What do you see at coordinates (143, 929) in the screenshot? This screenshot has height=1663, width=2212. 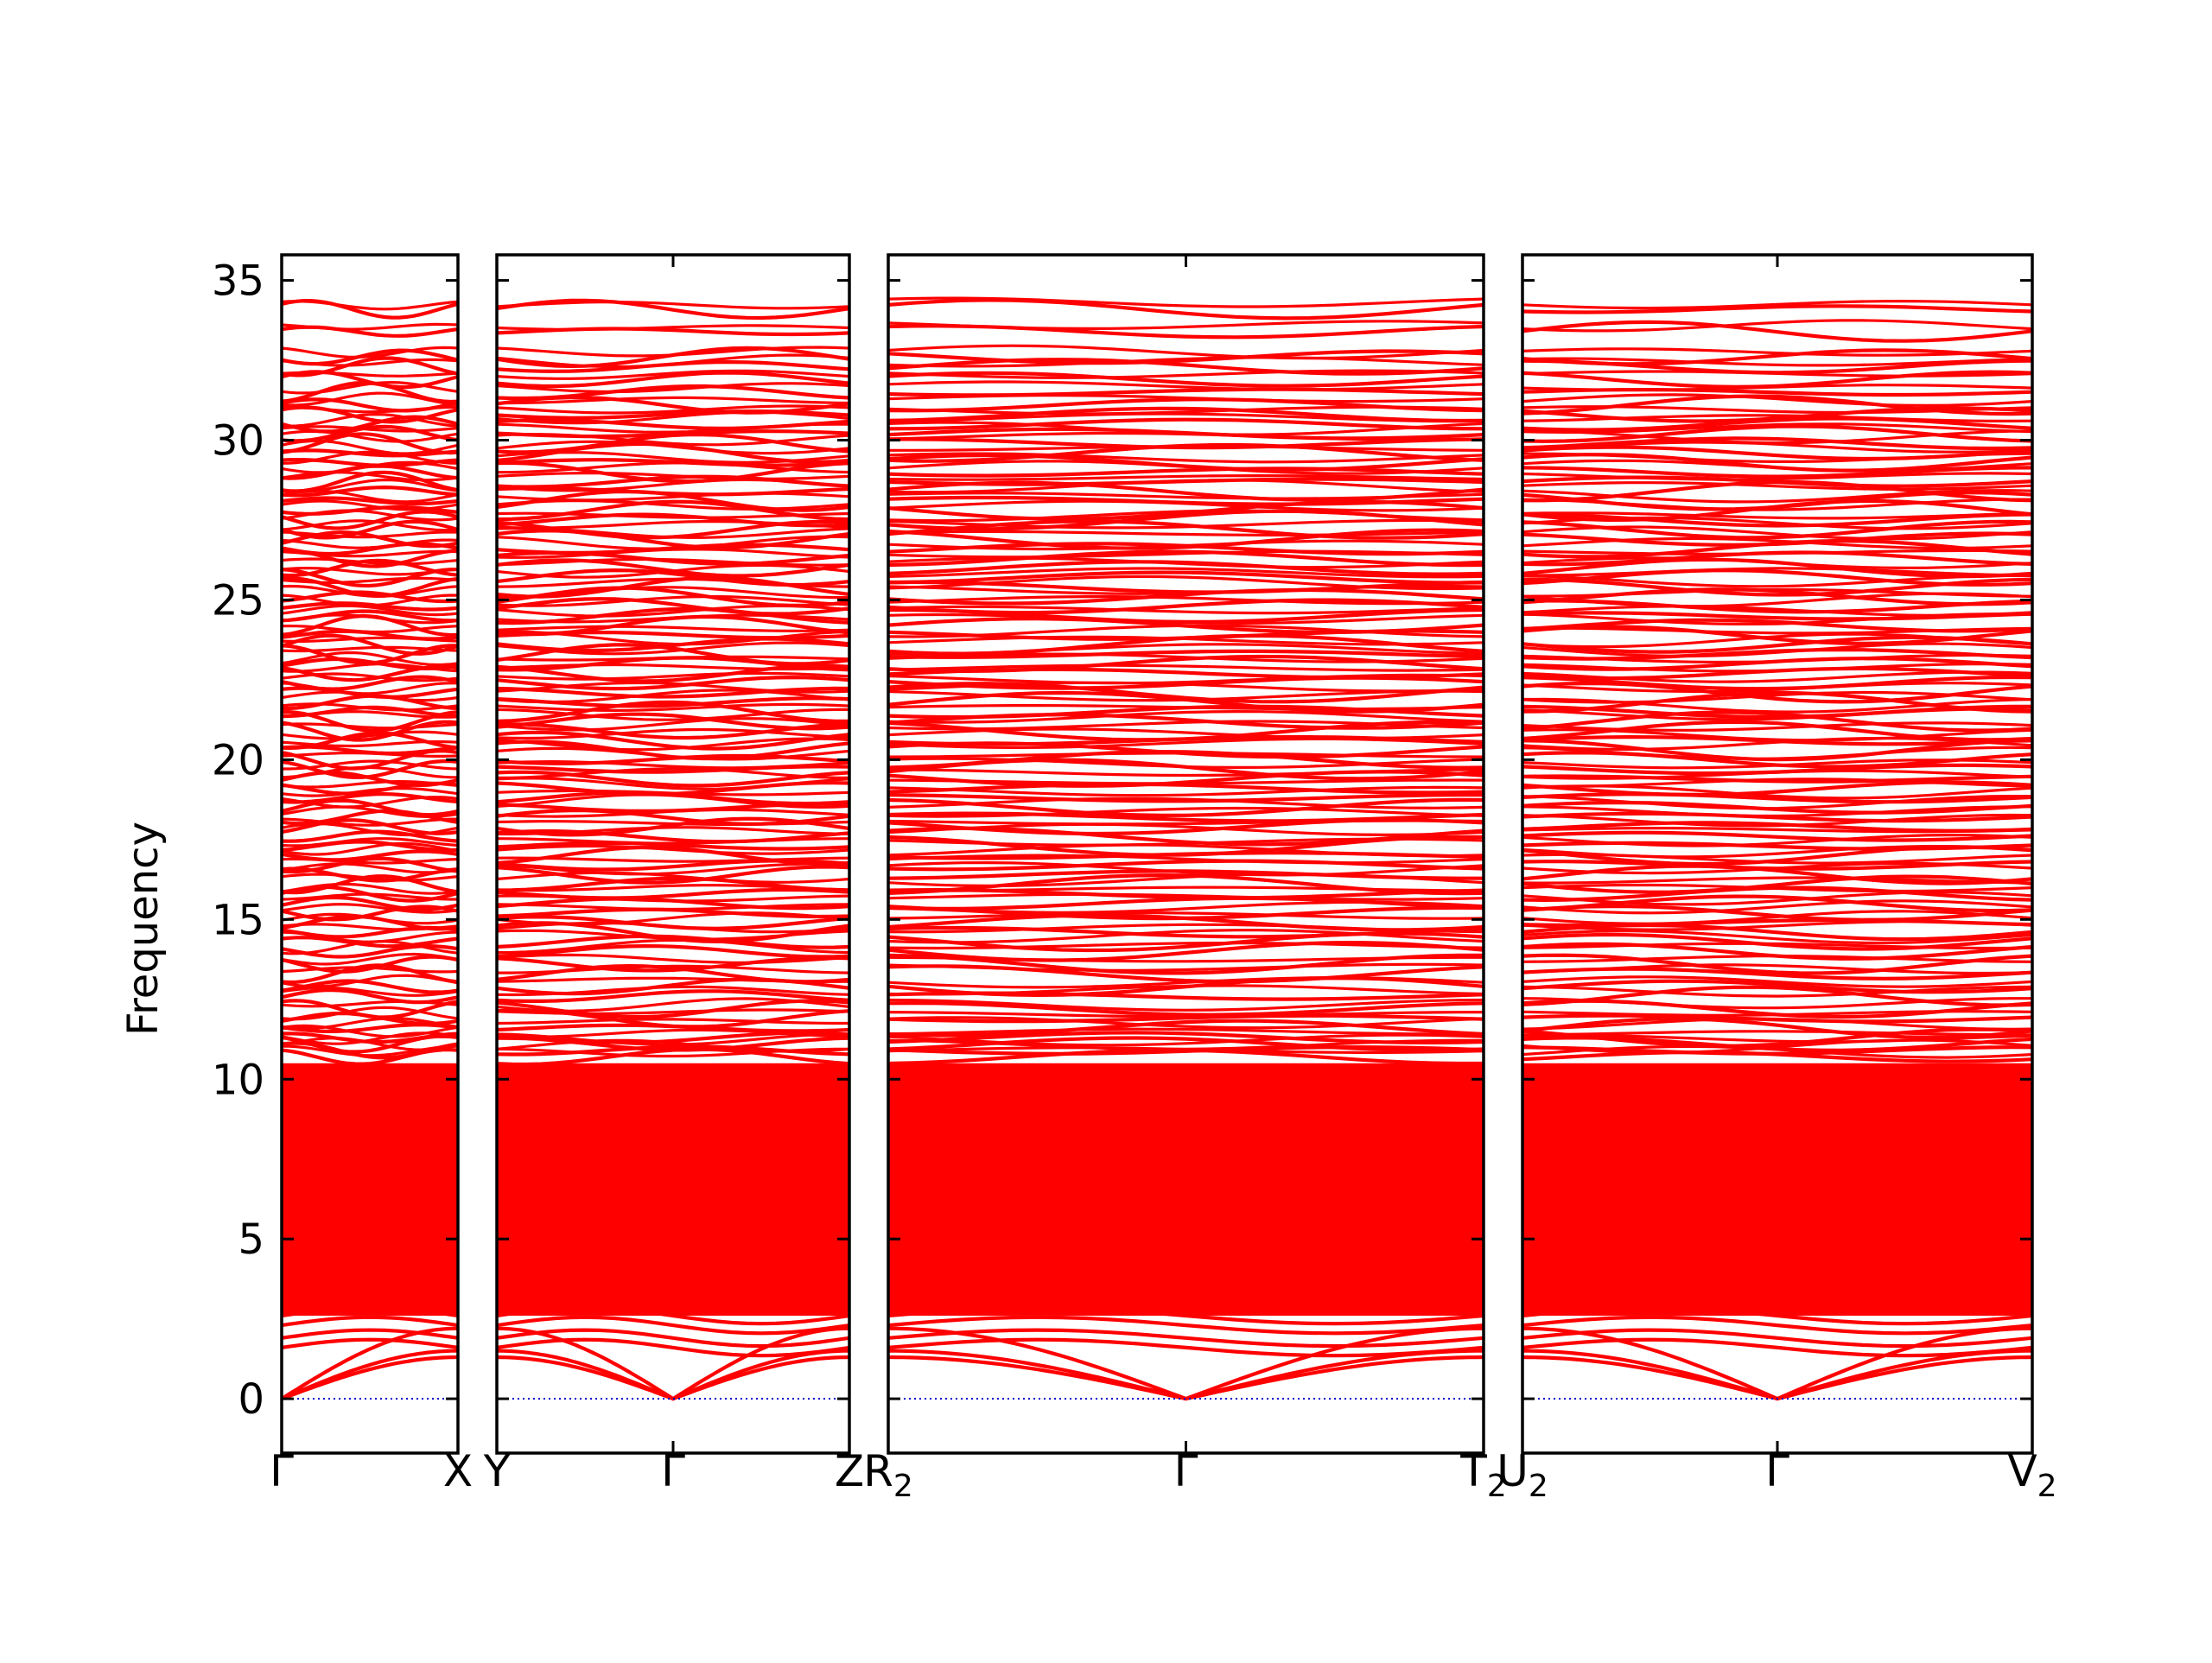 I see `y-axis-label: Frequency` at bounding box center [143, 929].